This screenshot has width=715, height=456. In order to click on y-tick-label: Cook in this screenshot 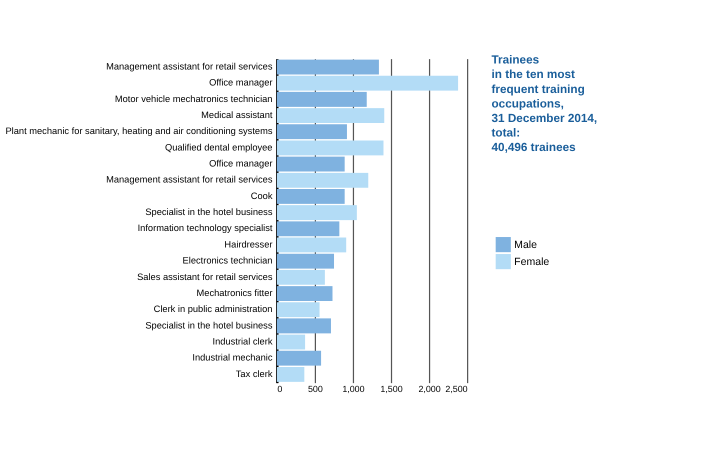, I will do `click(261, 195)`.